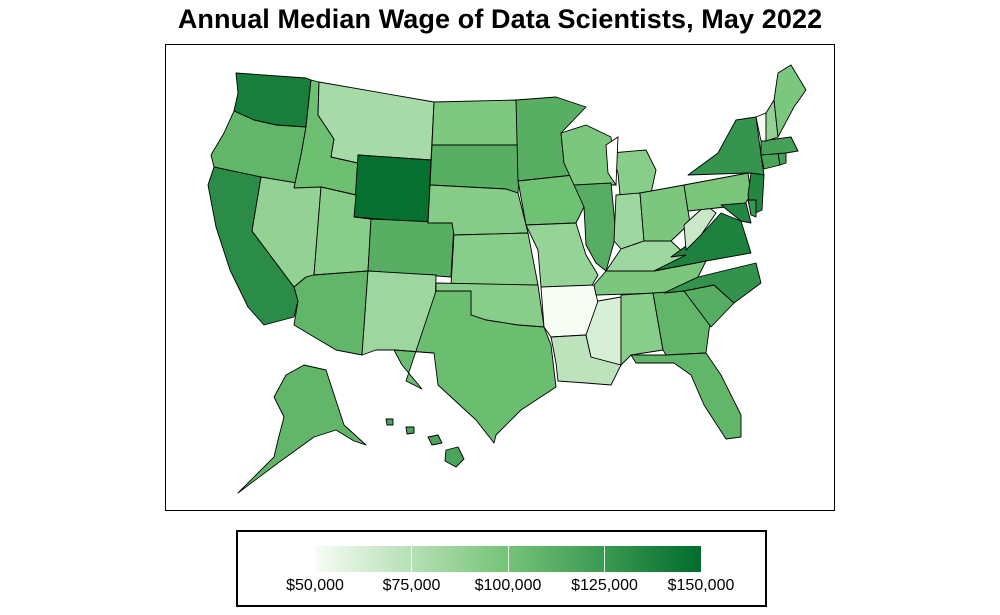  Describe the element at coordinates (612, 161) in the screenshot. I see `lake-michigan` at that location.